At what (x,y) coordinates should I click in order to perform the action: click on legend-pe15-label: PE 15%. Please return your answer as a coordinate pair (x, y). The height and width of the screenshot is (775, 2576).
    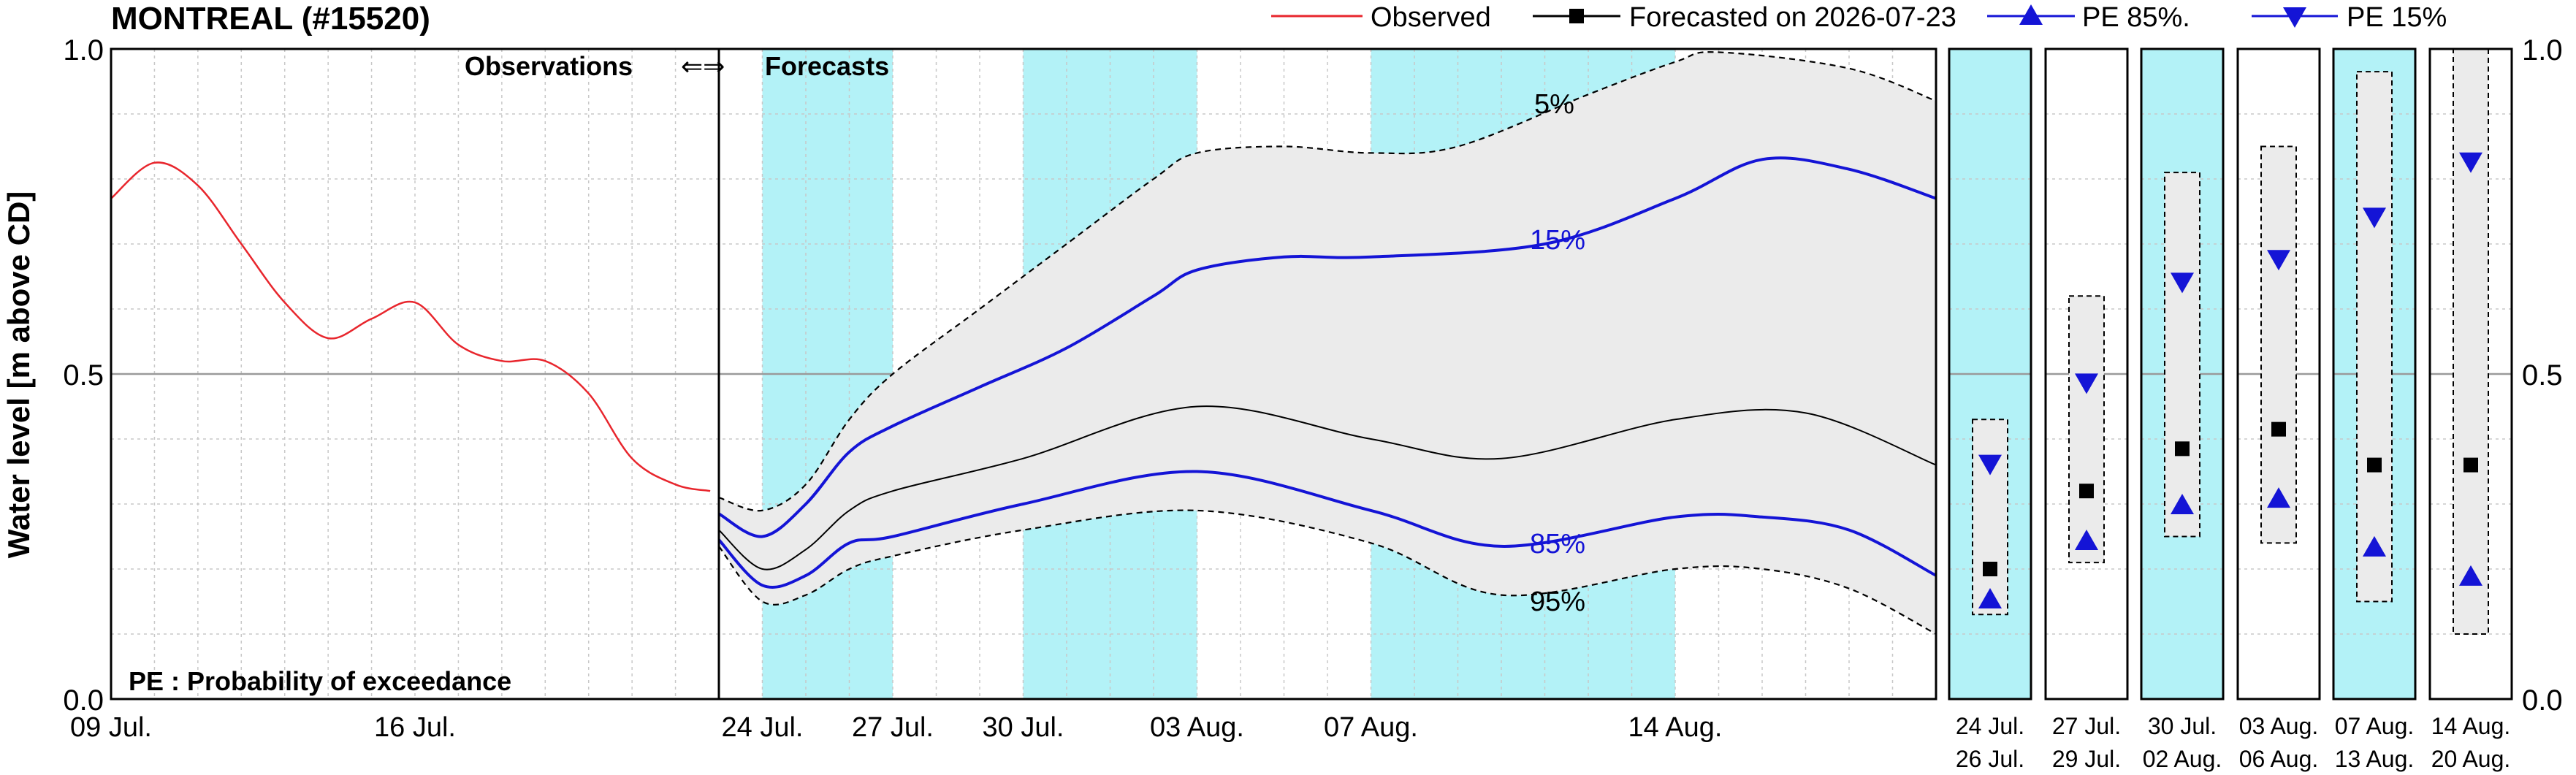
    Looking at the image, I should click on (2397, 17).